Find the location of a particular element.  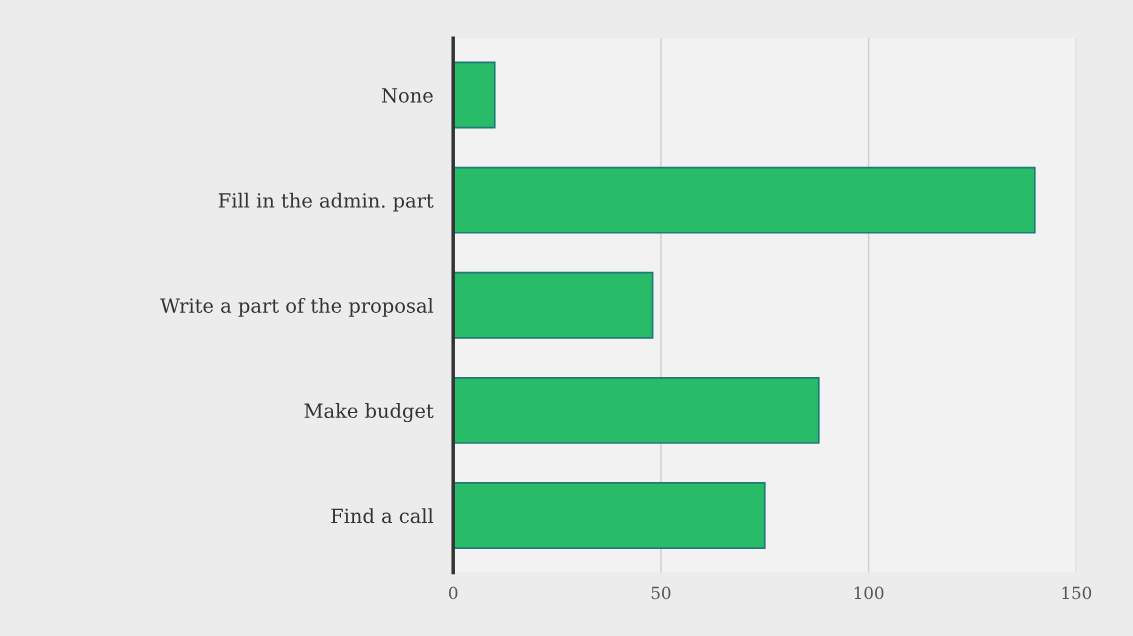

y-tick-label: Fill in the admin. part is located at coordinates (326, 202).